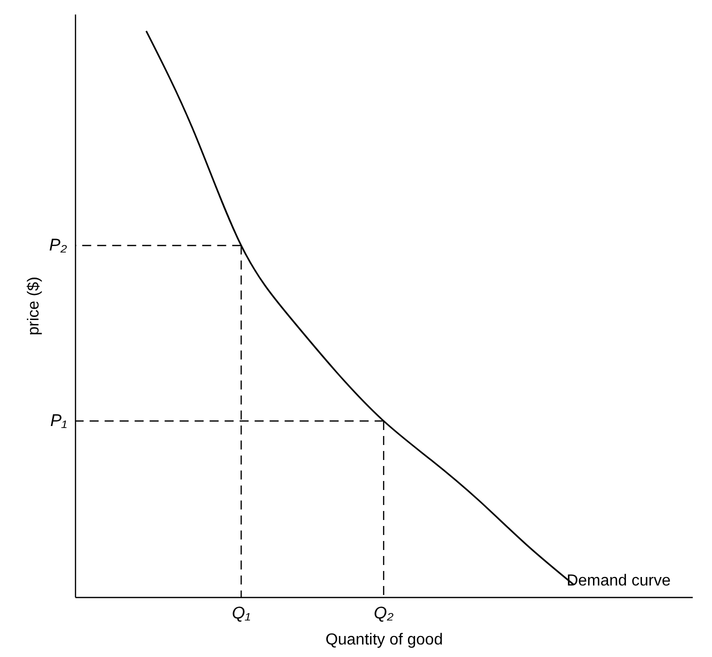 Image resolution: width=712 pixels, height=657 pixels. I want to click on series-label: Demand curve, so click(618, 581).